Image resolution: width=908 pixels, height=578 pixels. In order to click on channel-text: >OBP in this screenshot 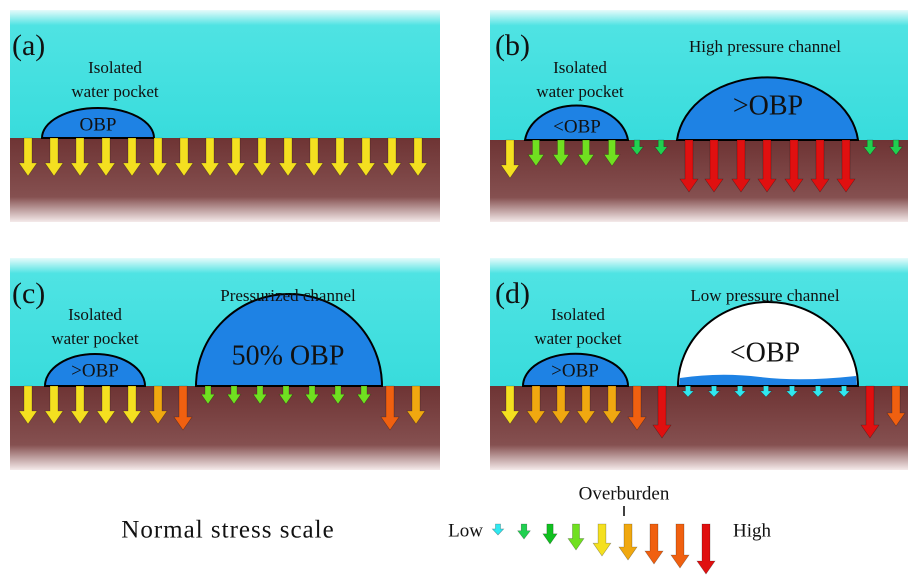, I will do `click(768, 105)`.